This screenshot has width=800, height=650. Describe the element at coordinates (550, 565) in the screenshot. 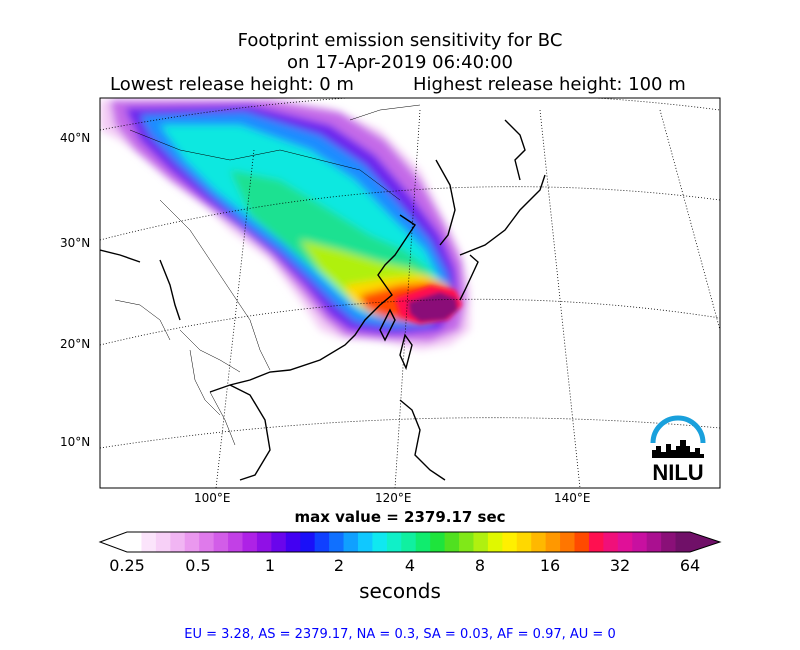

I see `colorbar-tick: 16` at that location.